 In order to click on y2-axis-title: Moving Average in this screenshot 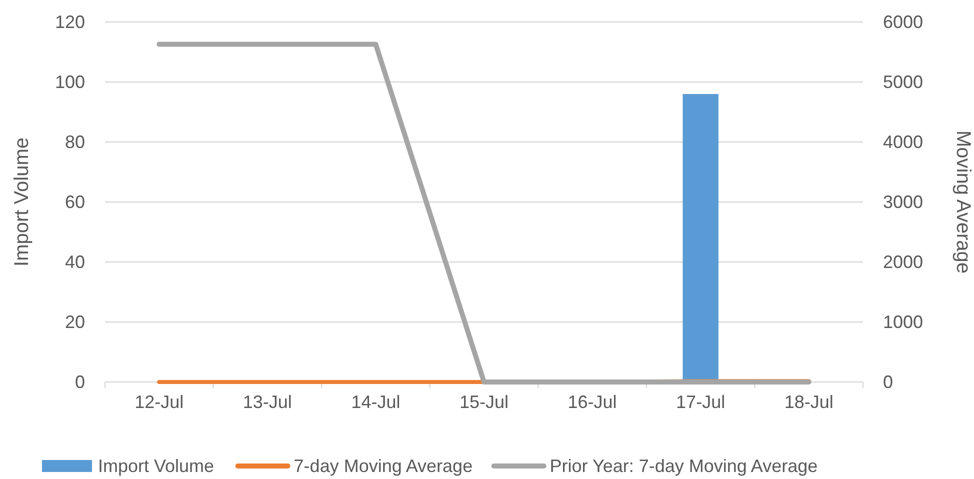, I will do `click(963, 202)`.